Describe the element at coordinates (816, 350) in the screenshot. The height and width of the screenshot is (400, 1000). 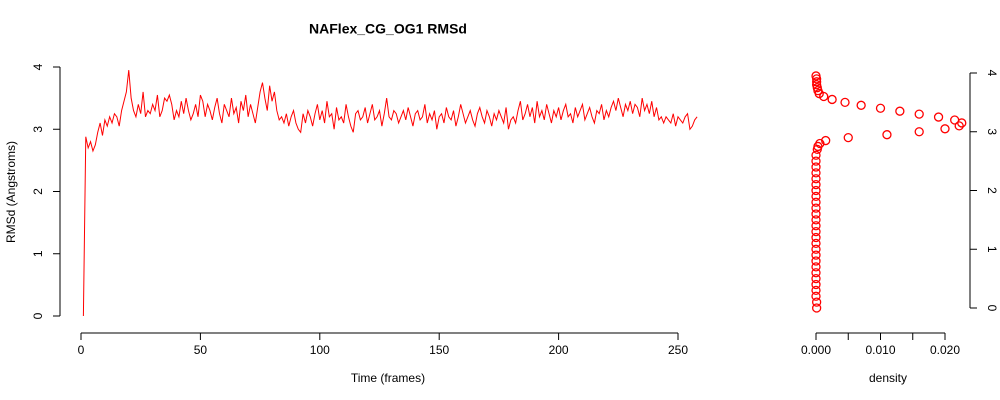
I see `x-tick-label: 0.000` at that location.